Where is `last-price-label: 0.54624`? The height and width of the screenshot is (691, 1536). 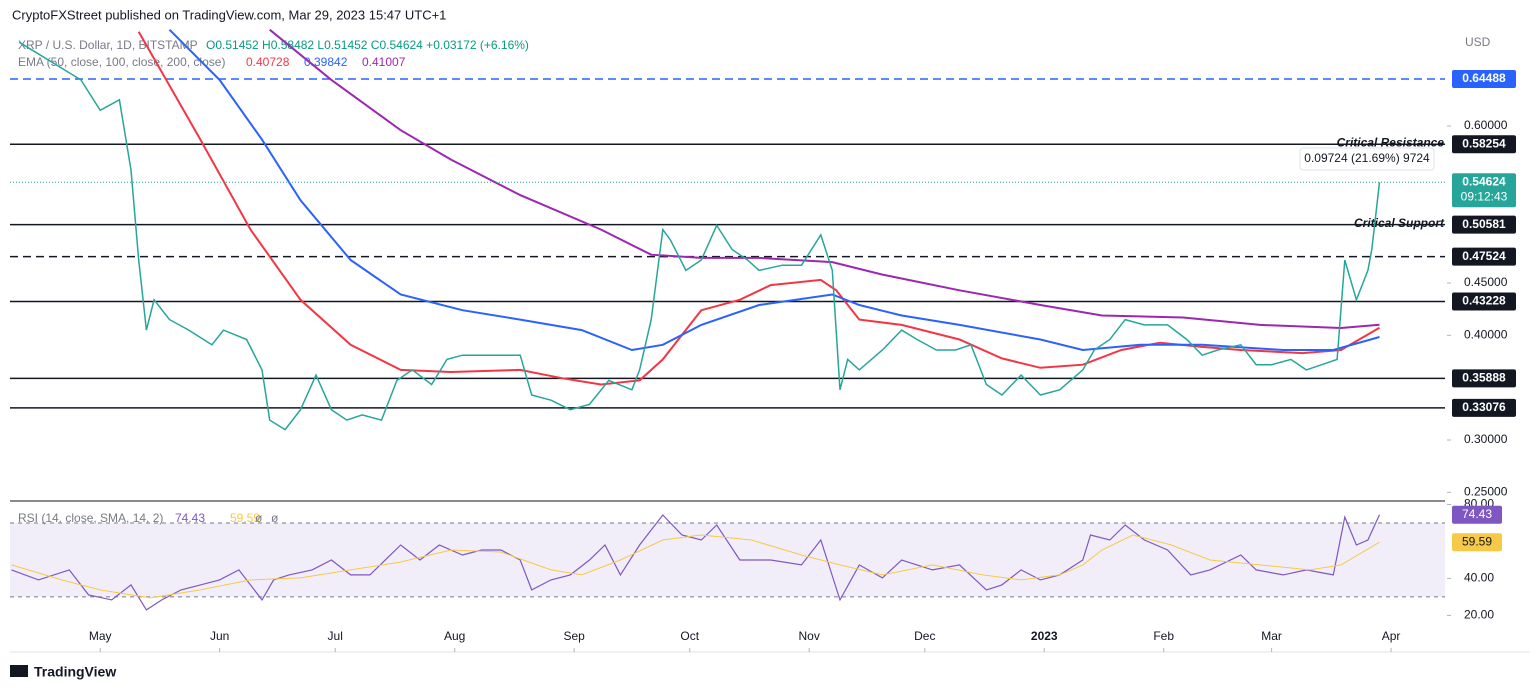
last-price-label: 0.54624 is located at coordinates (1484, 181).